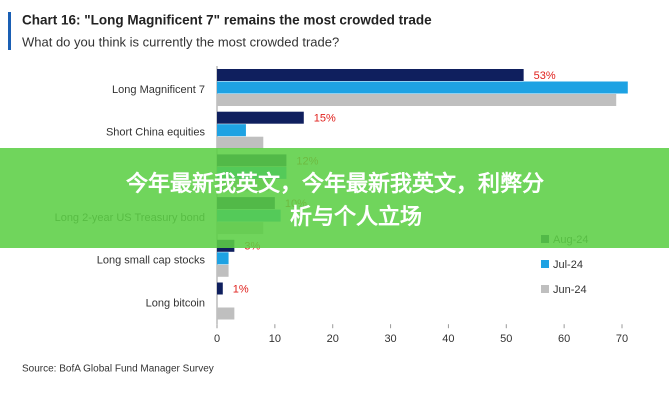 The height and width of the screenshot is (405, 669). Describe the element at coordinates (506, 339) in the screenshot. I see `x-tick-label: 50` at that location.